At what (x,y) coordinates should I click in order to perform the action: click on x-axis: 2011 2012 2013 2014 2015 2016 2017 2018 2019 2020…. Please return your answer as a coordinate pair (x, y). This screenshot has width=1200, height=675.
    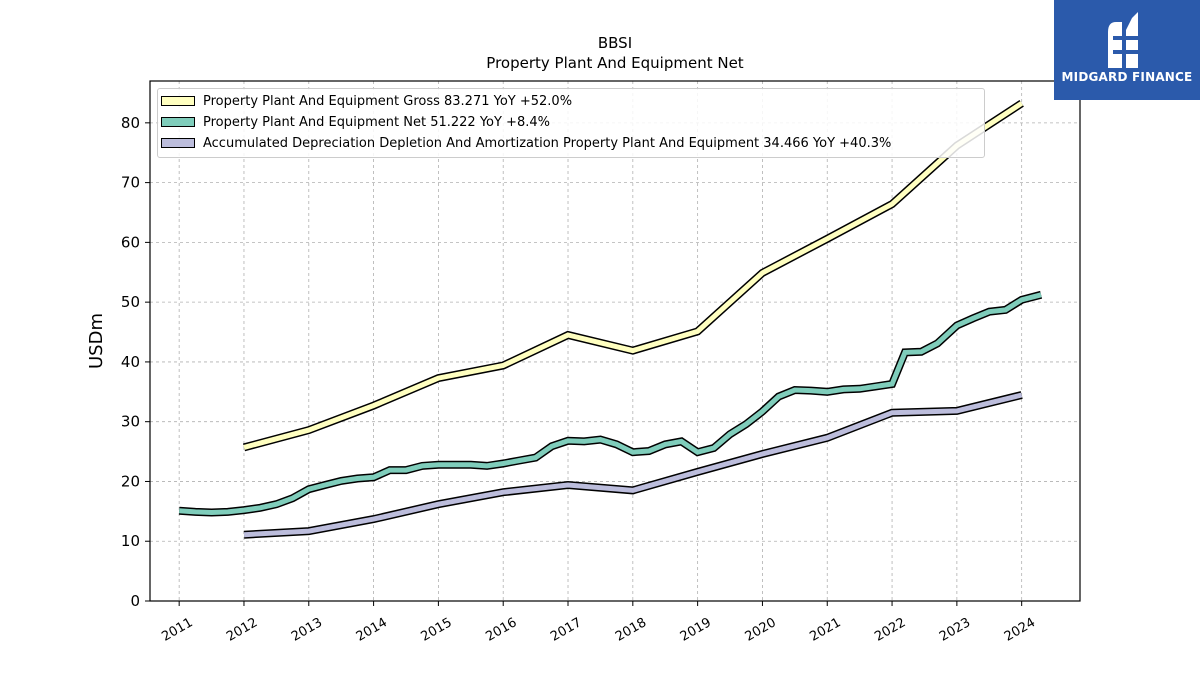
    Looking at the image, I should click on (598, 623).